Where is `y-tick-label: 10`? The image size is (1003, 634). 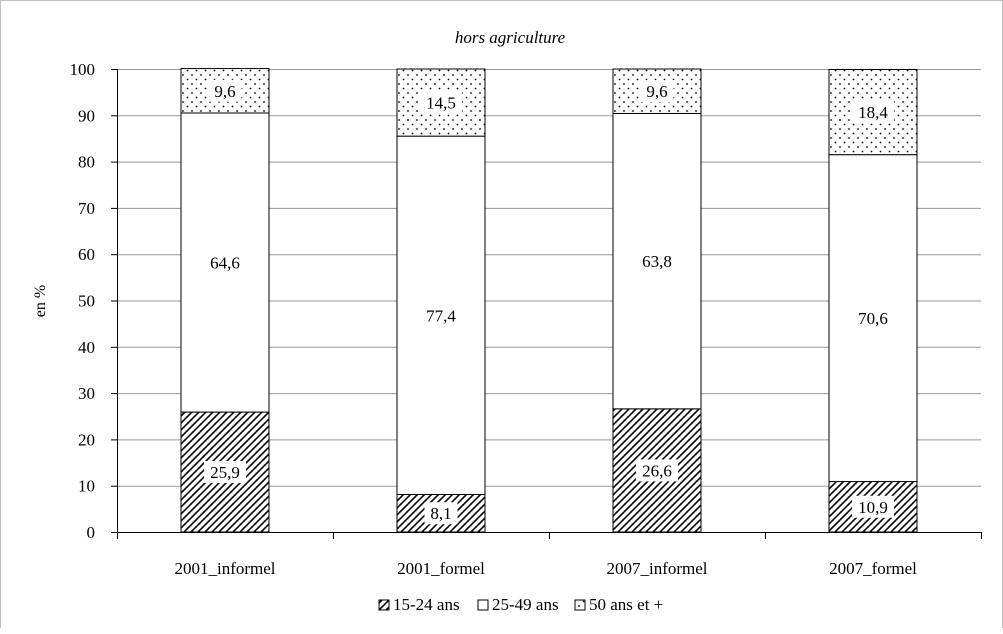 y-tick-label: 10 is located at coordinates (86, 486).